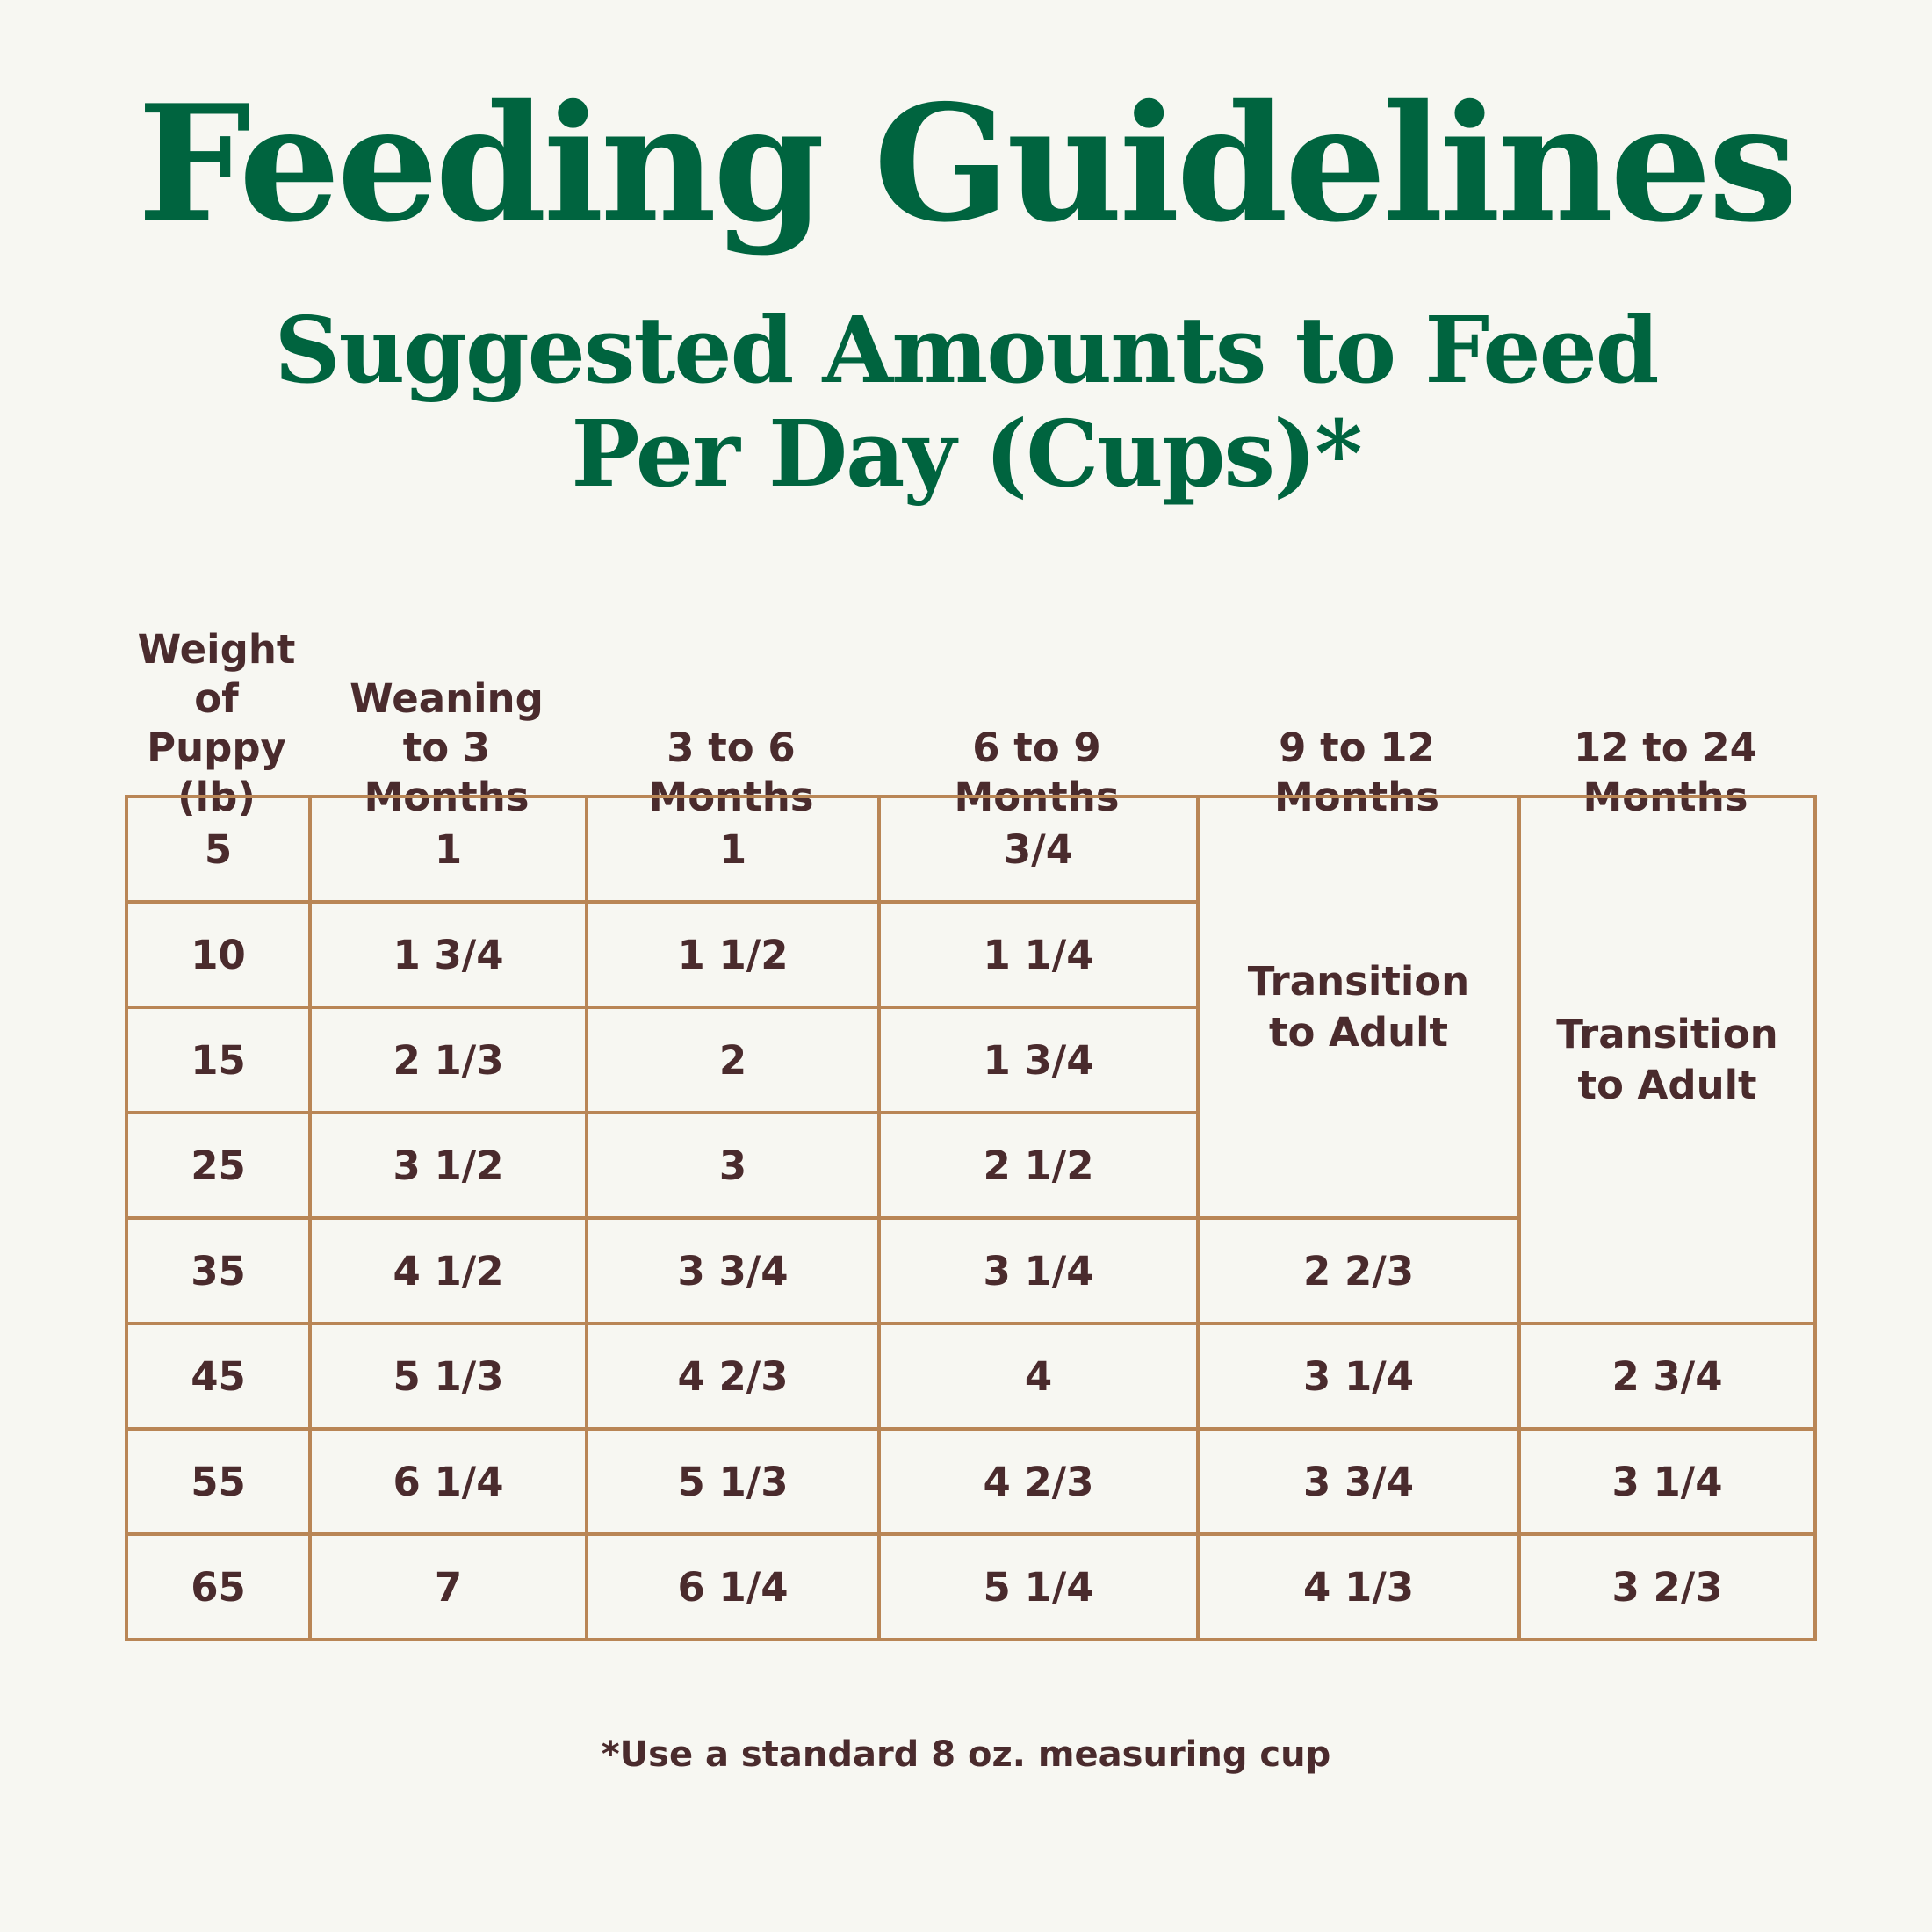  What do you see at coordinates (1038, 954) in the screenshot?
I see `amount-cell: 1 1/4` at bounding box center [1038, 954].